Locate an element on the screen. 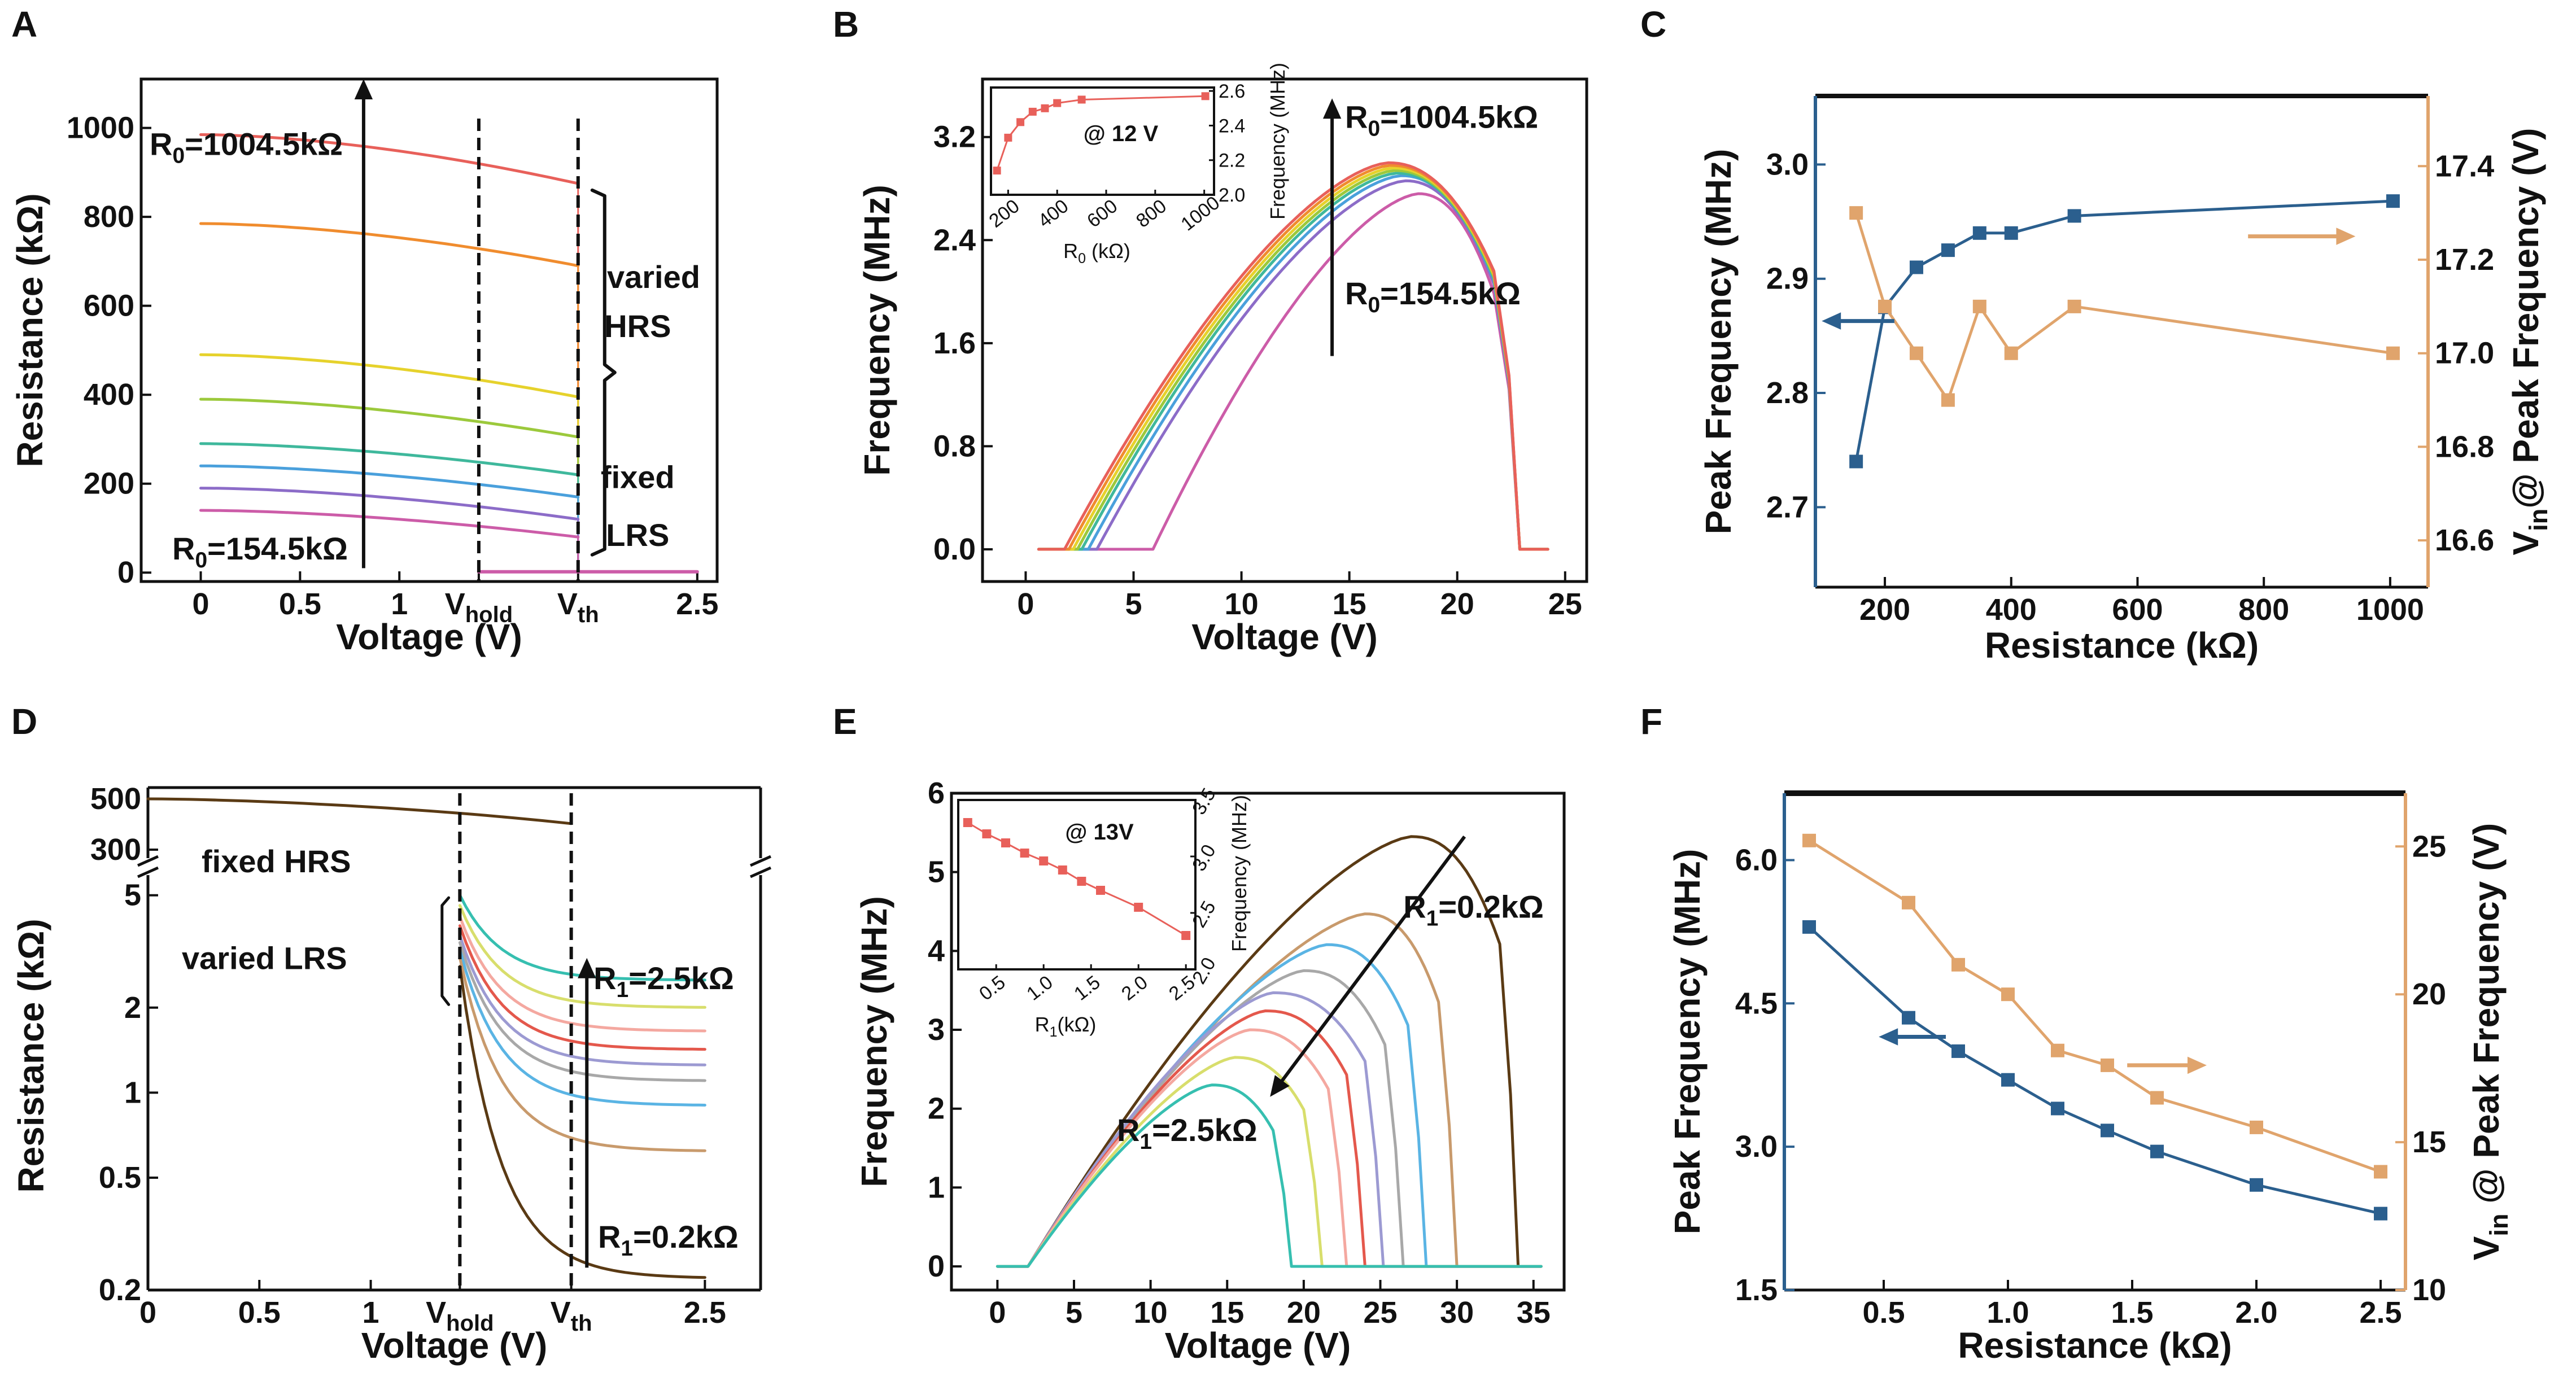  panel-label-B: B is located at coordinates (846, 24).